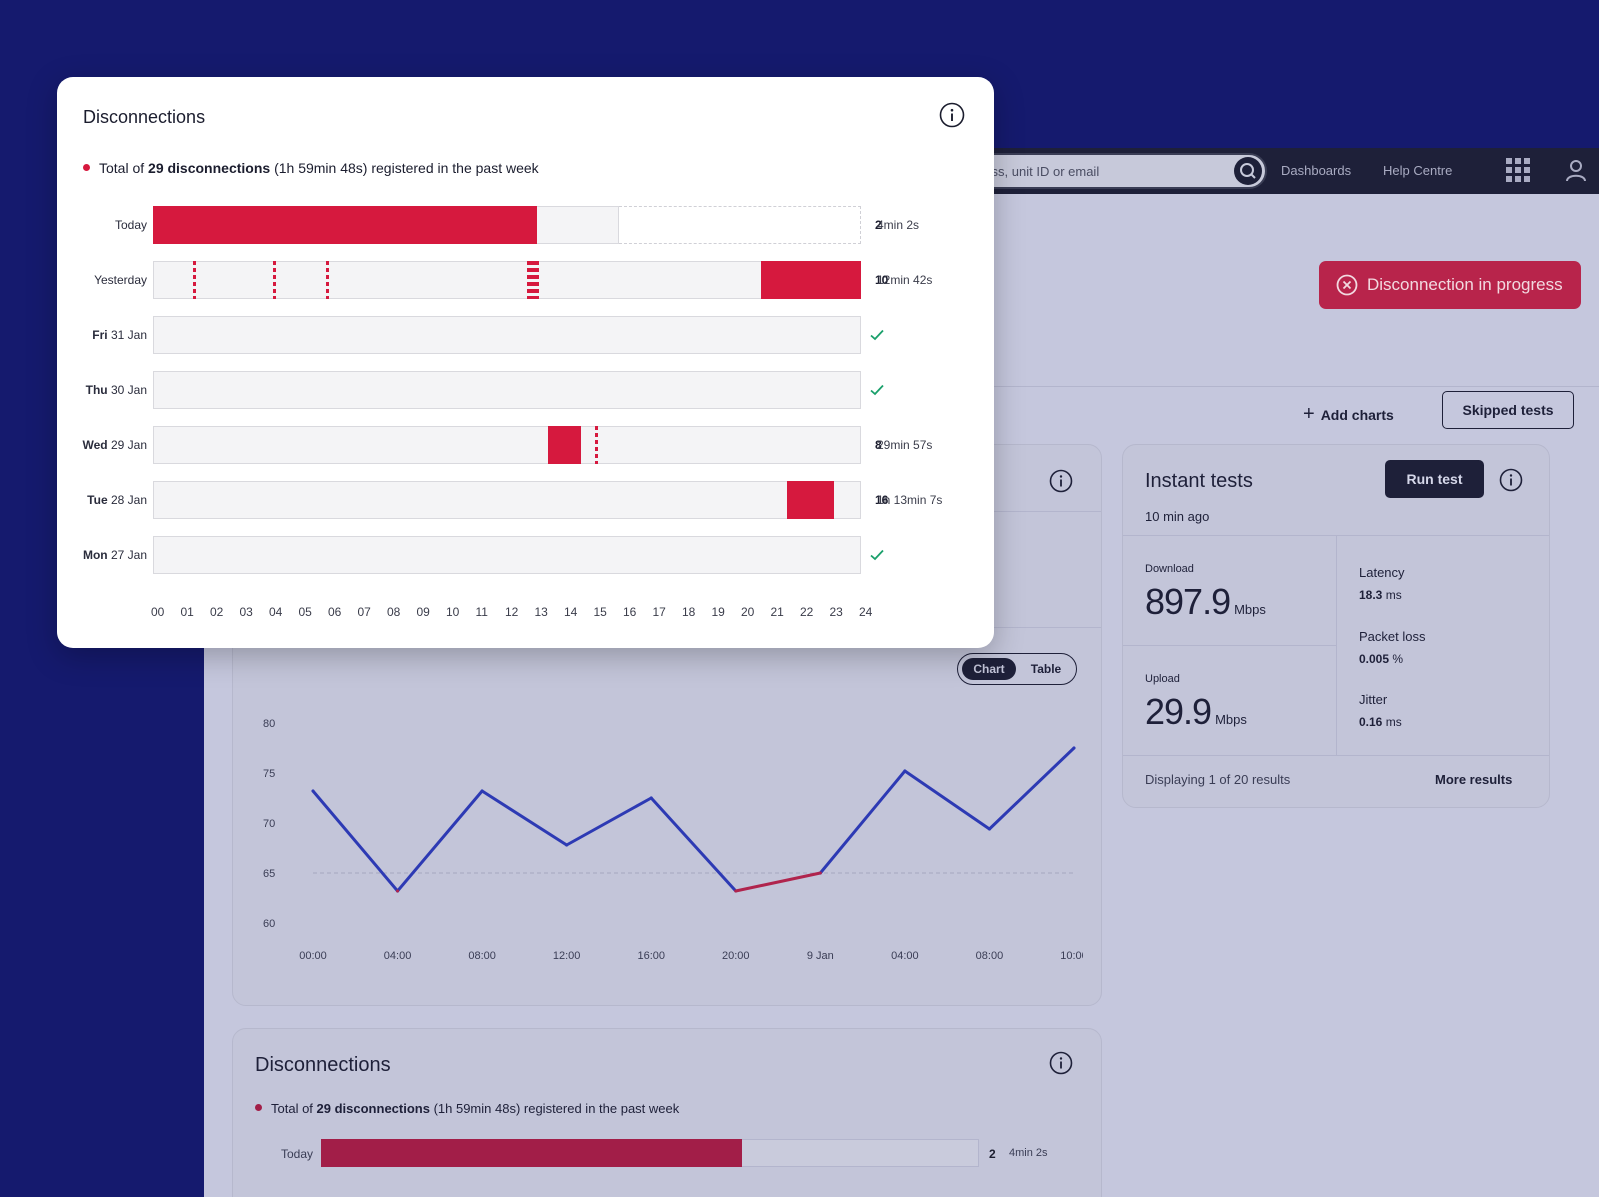  I want to click on upload-metric: 29.9 Mbps, so click(1196, 712).